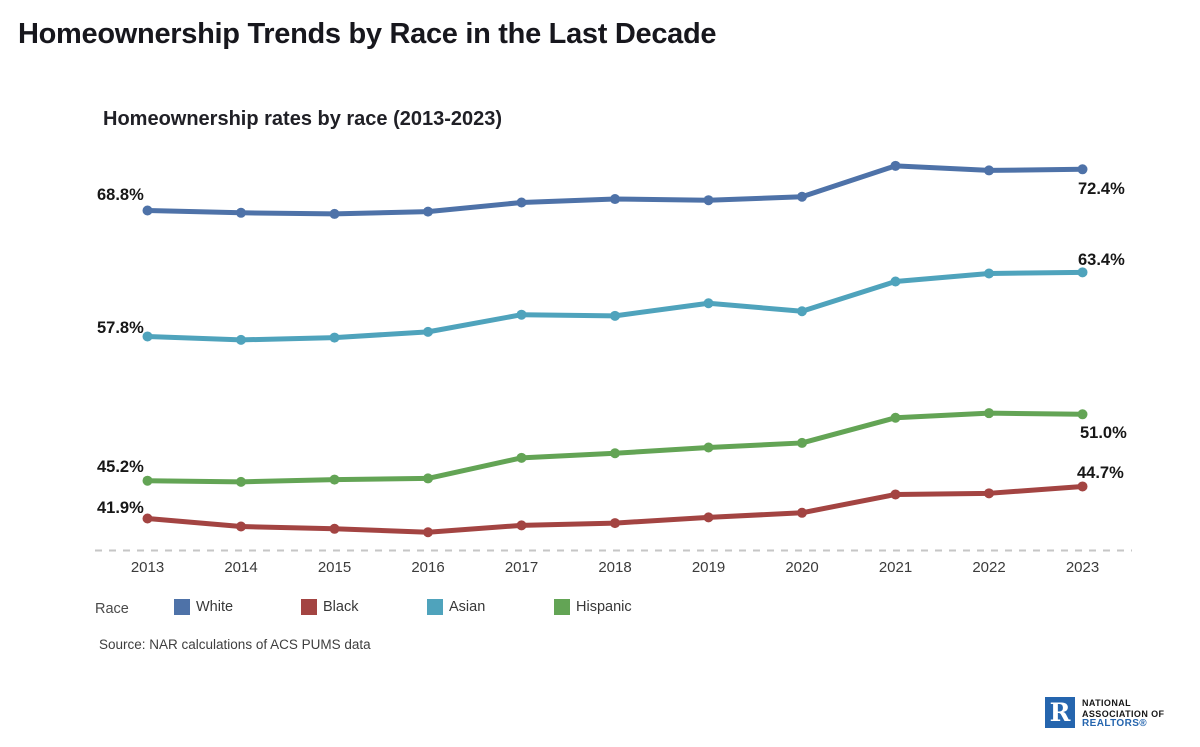 Image resolution: width=1200 pixels, height=747 pixels. I want to click on data-point-hispanic-2020, so click(802, 442).